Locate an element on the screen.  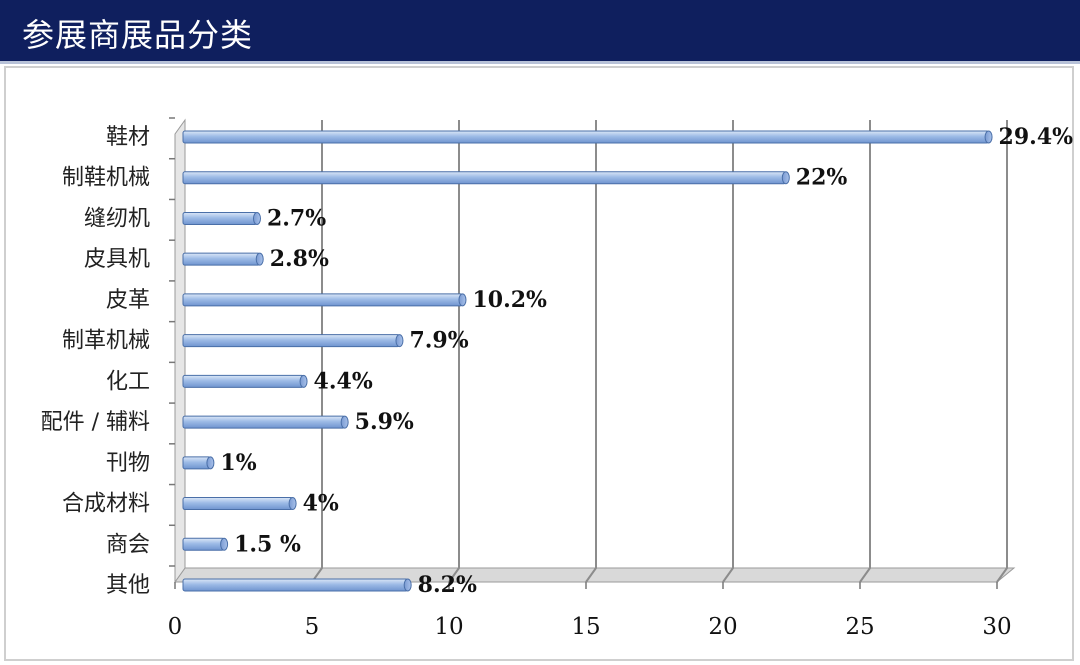
x-tick-label: 25 is located at coordinates (859, 627).